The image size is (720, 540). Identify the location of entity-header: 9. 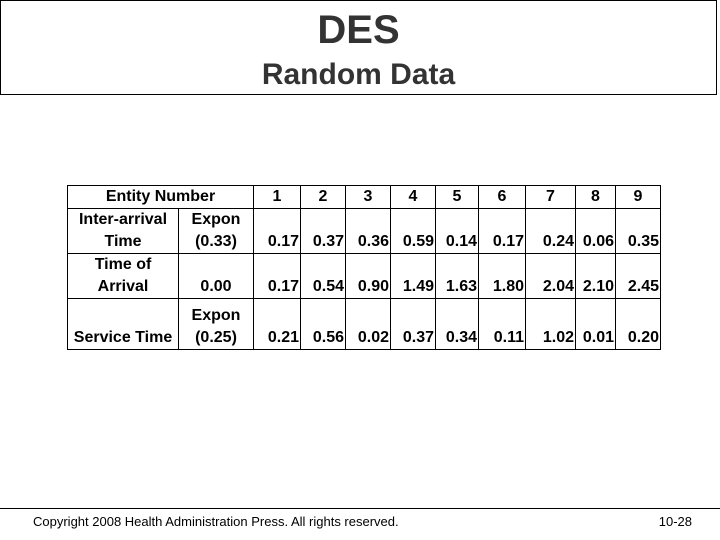
(638, 197).